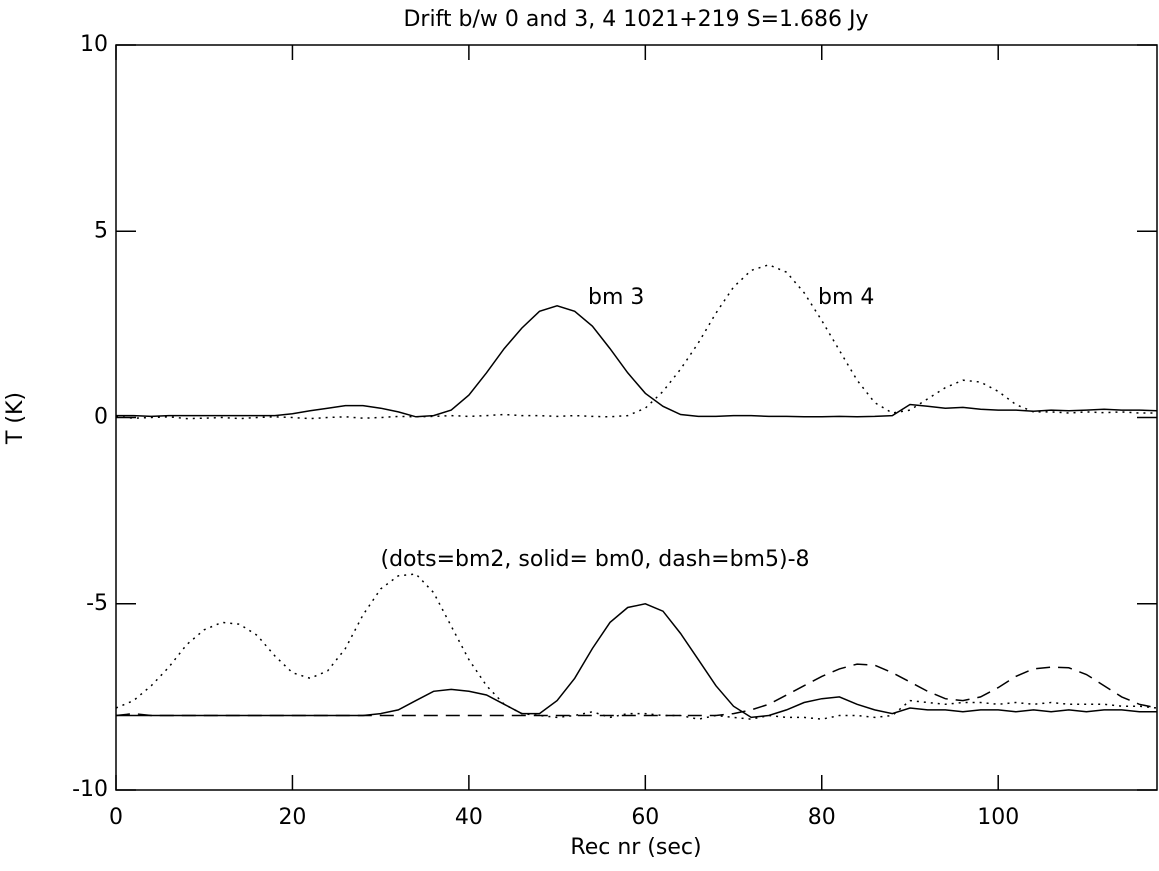 The image size is (1159, 871). I want to click on y-tick-label: -5, so click(97, 603).